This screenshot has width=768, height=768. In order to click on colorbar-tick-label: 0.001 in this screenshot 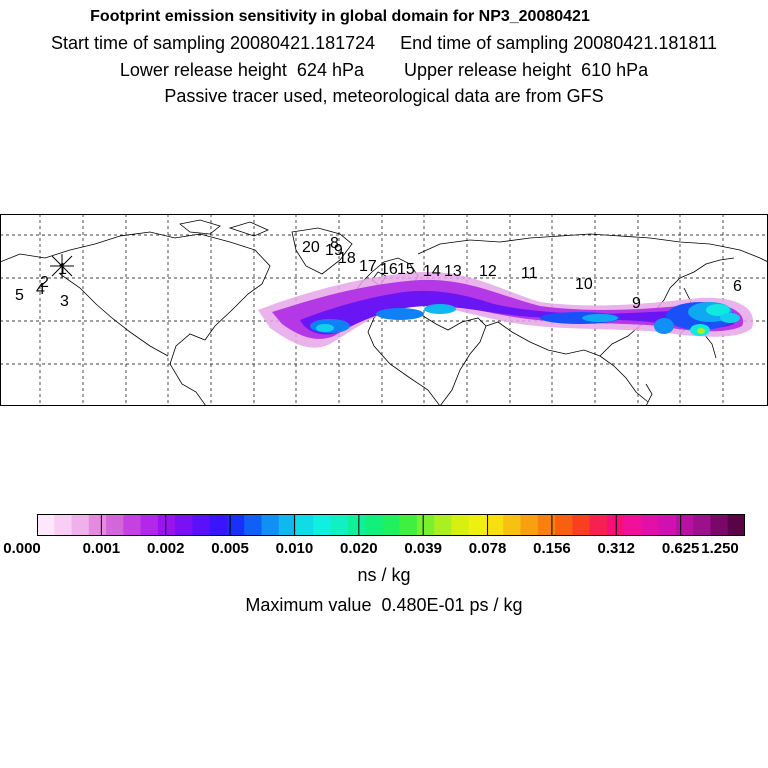, I will do `click(101, 548)`.